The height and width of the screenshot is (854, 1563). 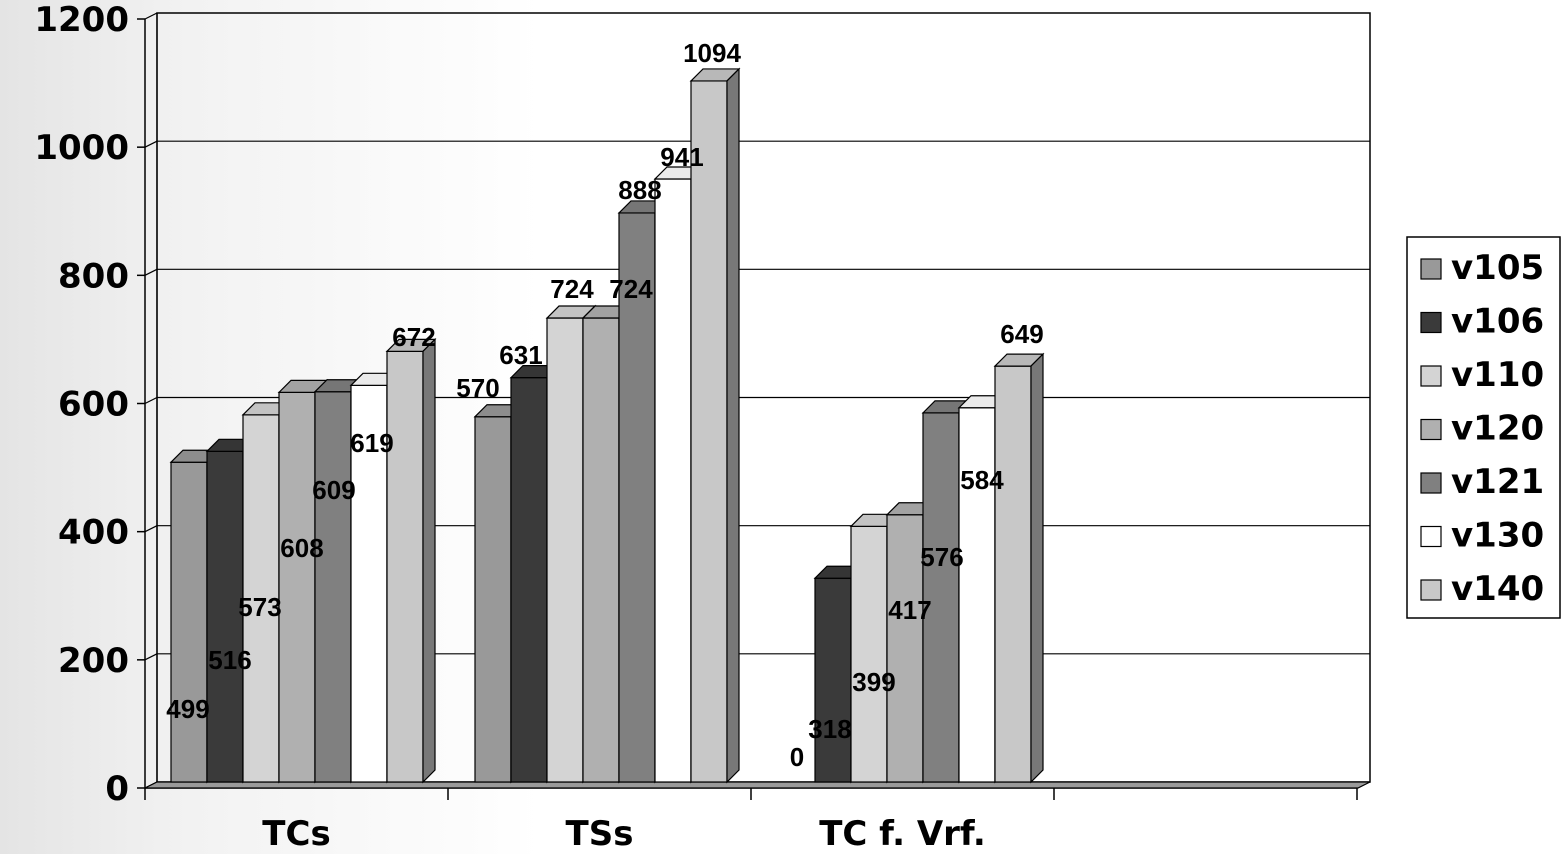 I want to click on y-tick-label: 1200, so click(x=81, y=20).